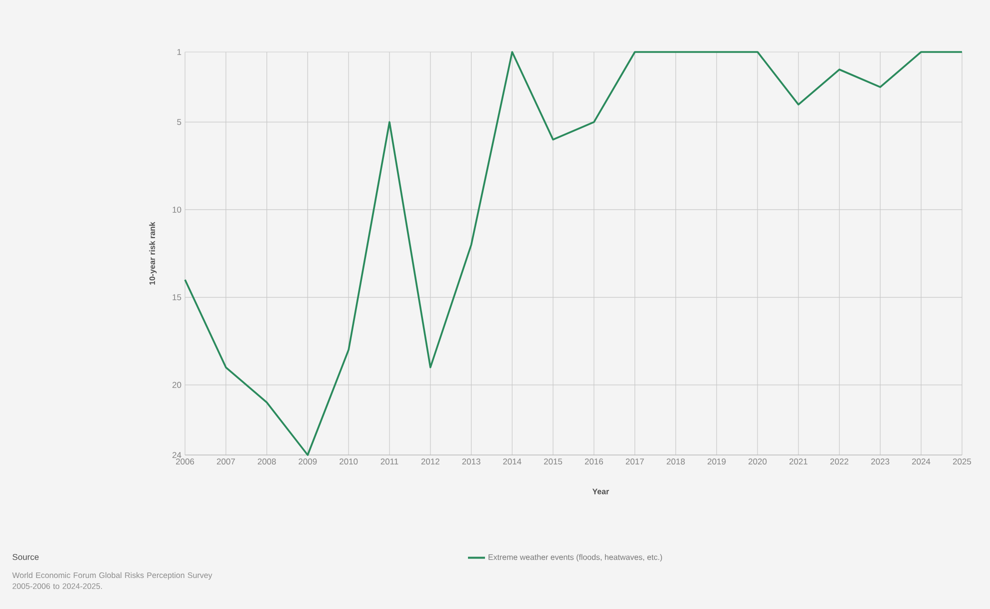 Image resolution: width=990 pixels, height=609 pixels. Describe the element at coordinates (225, 461) in the screenshot. I see `x-tick-label: 2007` at that location.